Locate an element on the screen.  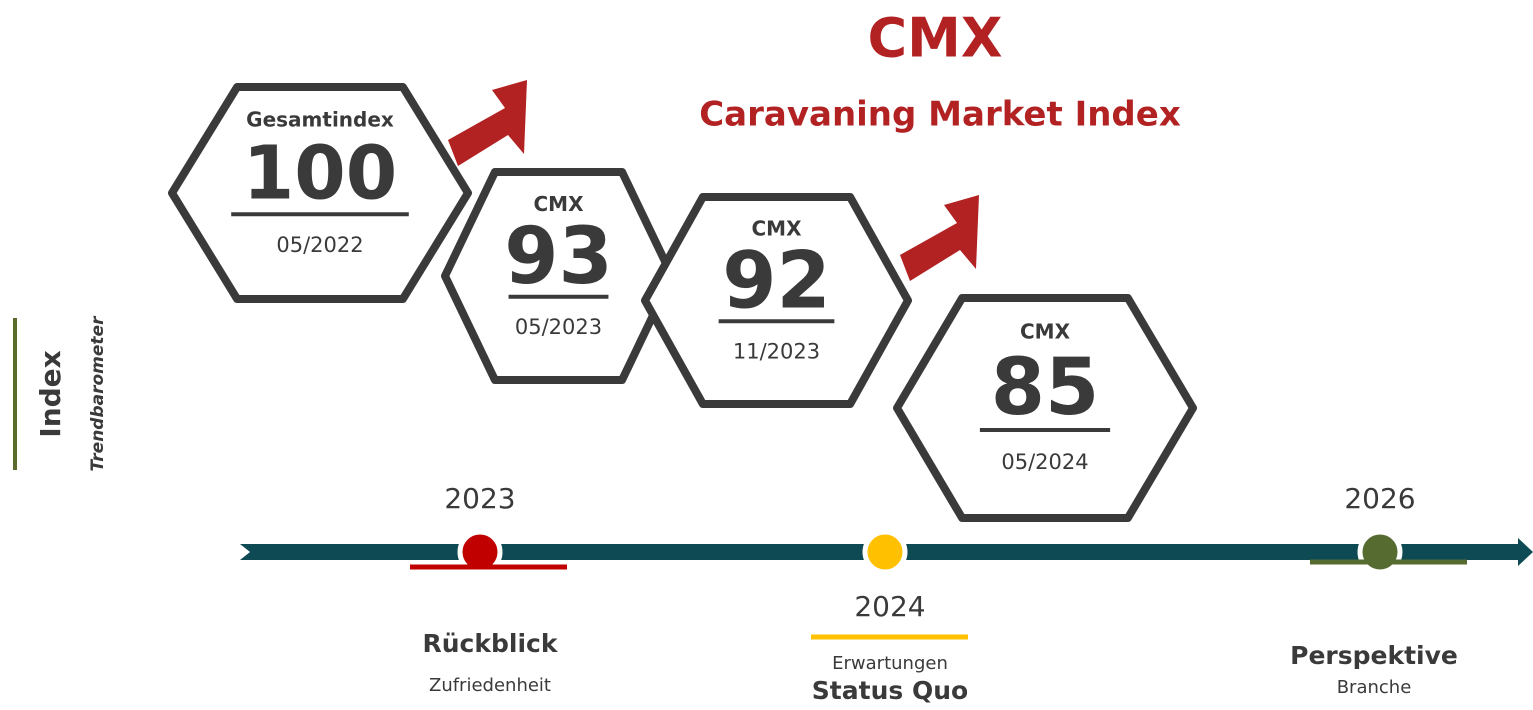
subtitle: Caravaning Market Index is located at coordinates (940, 115).